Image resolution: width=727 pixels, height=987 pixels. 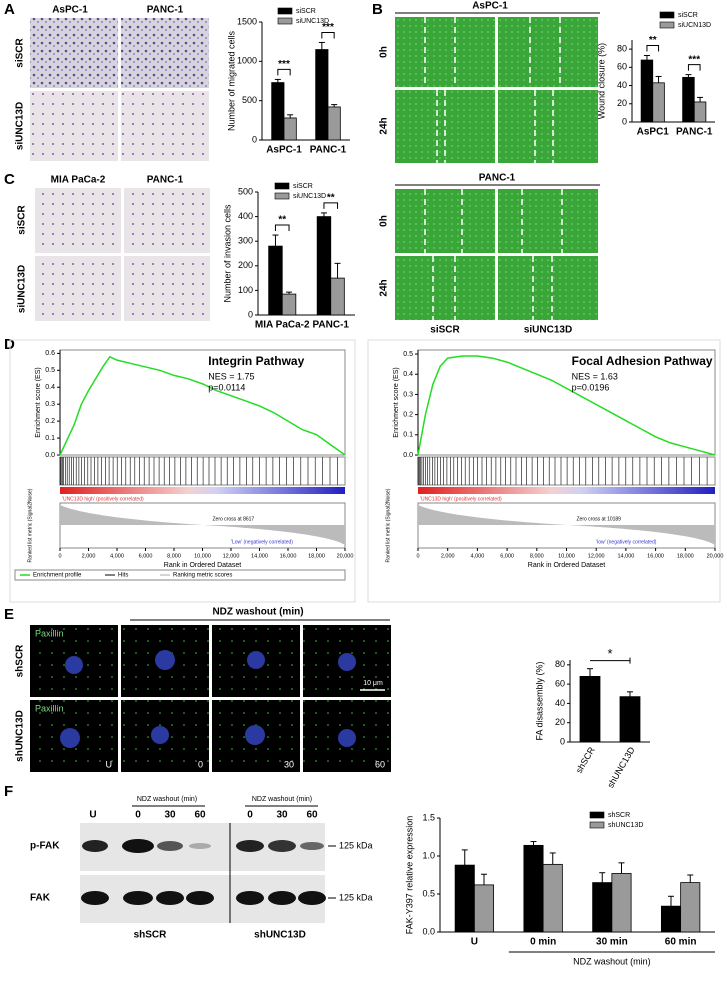 I want to click on lane-label: 0, so click(x=138, y=815).